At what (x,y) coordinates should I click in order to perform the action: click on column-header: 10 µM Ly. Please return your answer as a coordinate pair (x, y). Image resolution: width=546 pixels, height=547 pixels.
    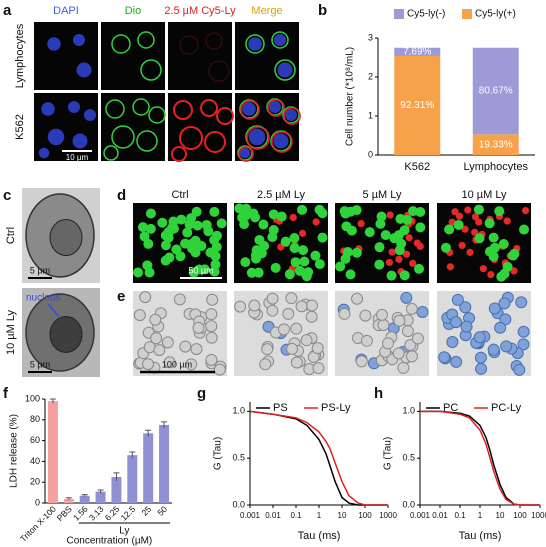
    Looking at the image, I should click on (484, 195).